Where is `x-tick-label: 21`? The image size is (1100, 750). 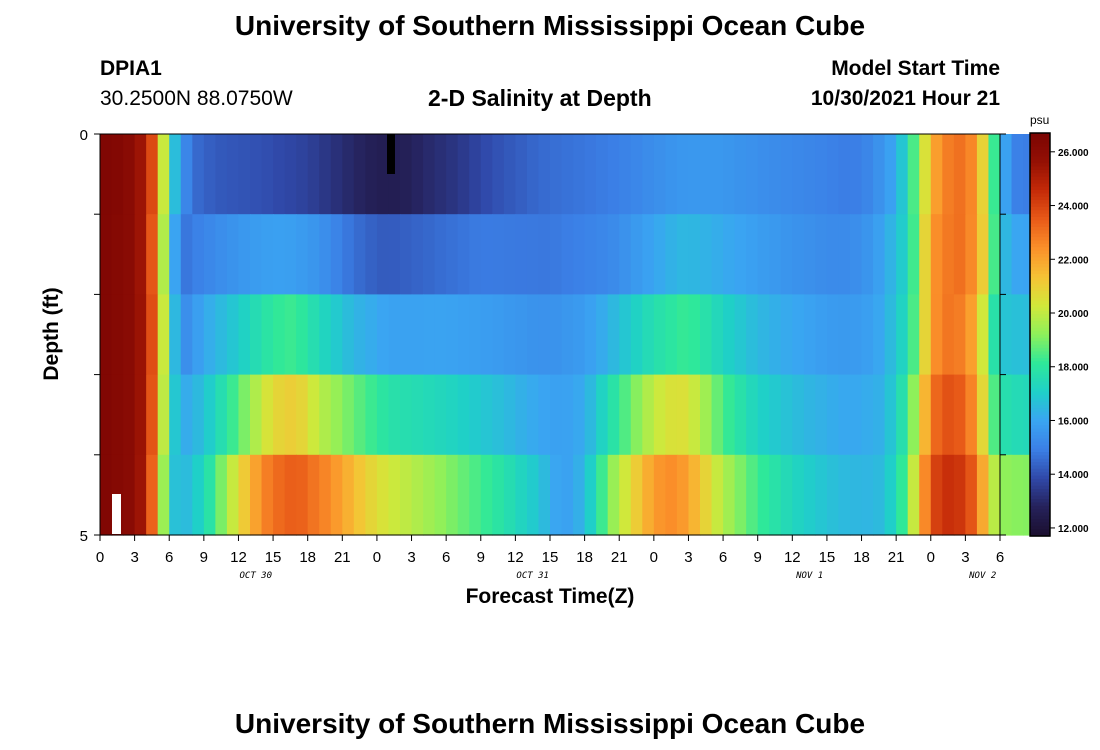 x-tick-label: 21 is located at coordinates (342, 557).